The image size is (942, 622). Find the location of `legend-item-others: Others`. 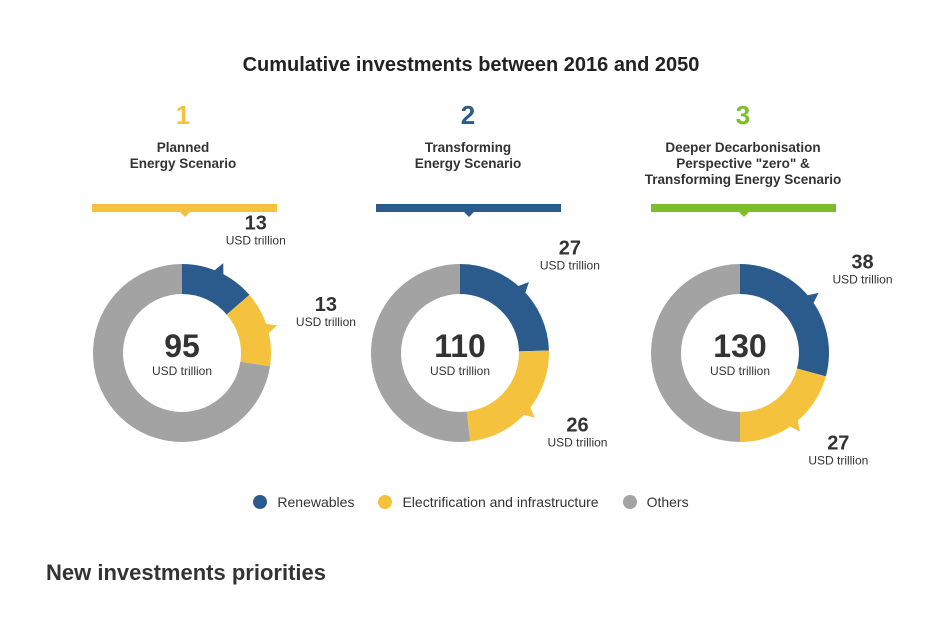

legend-item-others: Others is located at coordinates (655, 502).